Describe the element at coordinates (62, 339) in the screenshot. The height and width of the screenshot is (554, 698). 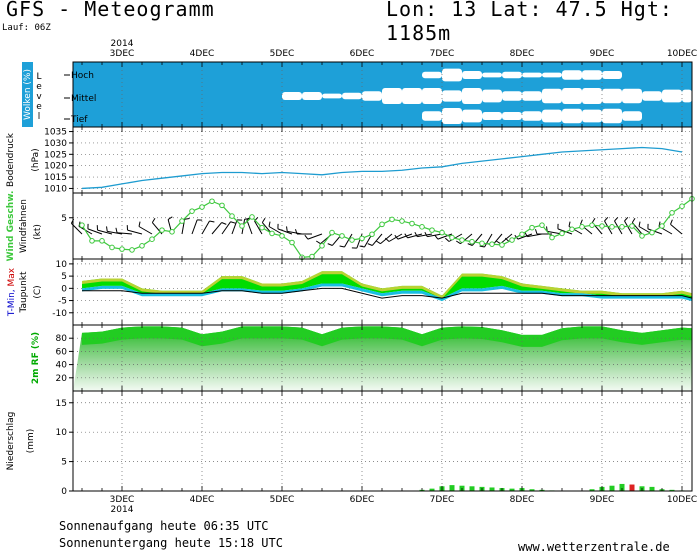
I see `humidity-tick-label: 80` at that location.